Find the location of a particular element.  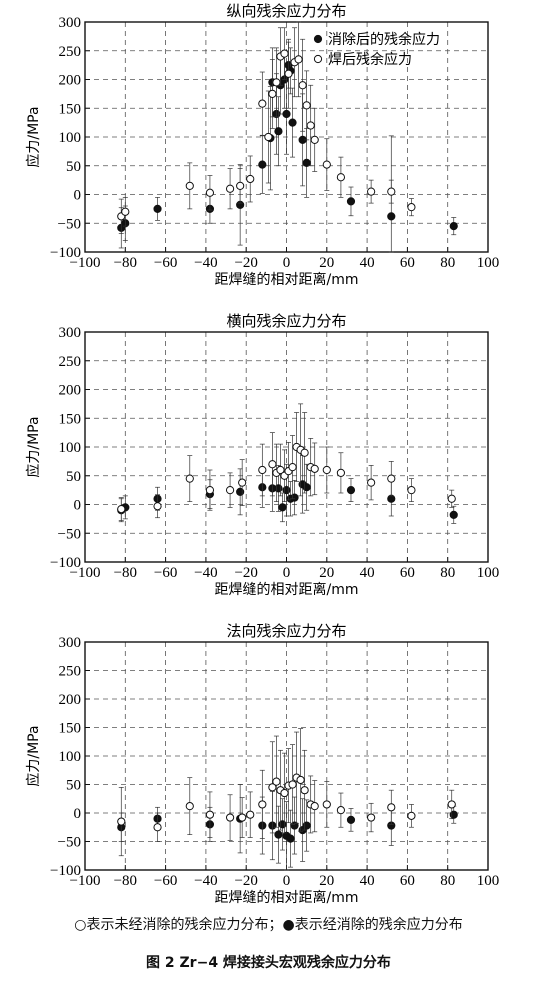

x-tick-label: 20 is located at coordinates (326, 573).